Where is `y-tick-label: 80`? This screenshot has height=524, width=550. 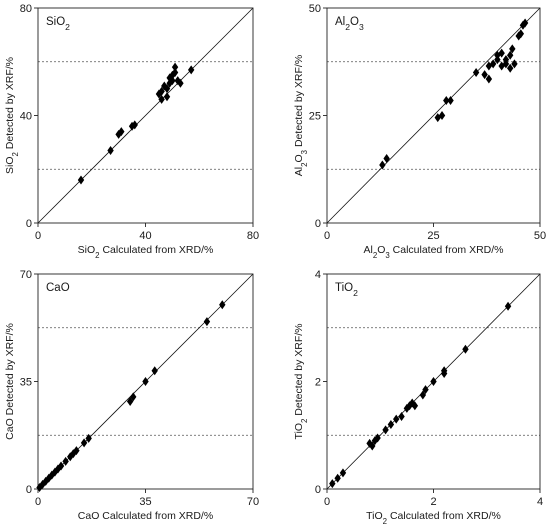
y-tick-label: 80 is located at coordinates (26, 9).